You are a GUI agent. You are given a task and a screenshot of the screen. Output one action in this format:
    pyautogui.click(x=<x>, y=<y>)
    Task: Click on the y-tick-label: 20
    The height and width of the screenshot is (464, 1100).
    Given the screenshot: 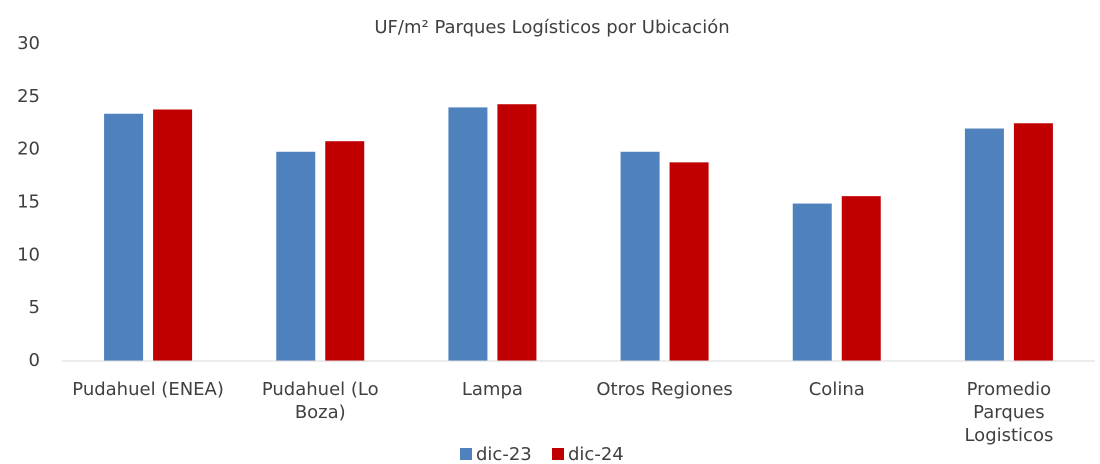 What is the action you would take?
    pyautogui.click(x=28, y=149)
    